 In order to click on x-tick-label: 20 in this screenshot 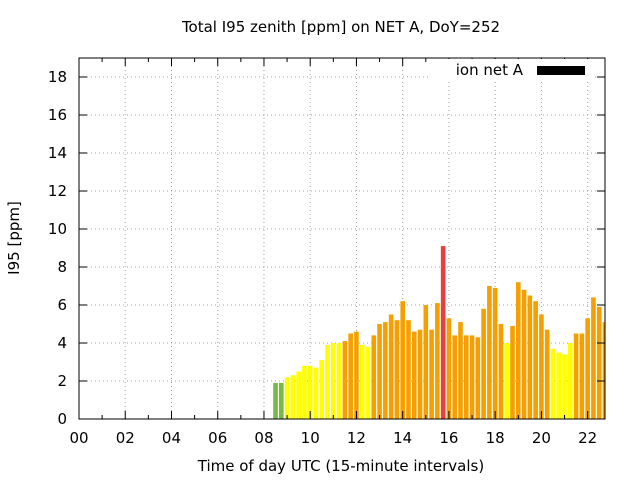, I will do `click(541, 438)`.